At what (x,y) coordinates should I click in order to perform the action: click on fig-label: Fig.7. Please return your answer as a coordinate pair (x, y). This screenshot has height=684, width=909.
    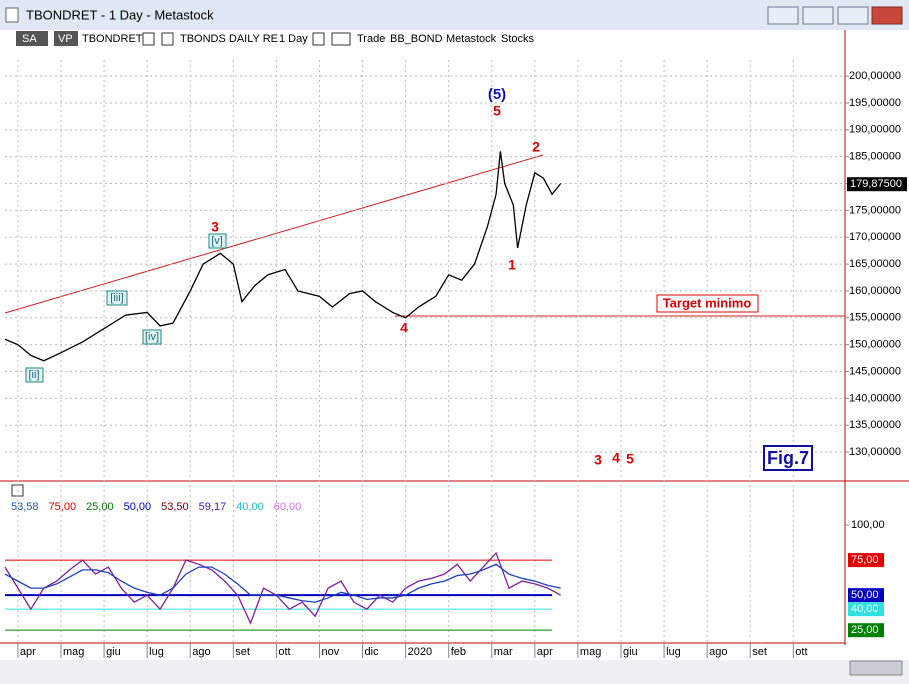
    Looking at the image, I should click on (788, 458).